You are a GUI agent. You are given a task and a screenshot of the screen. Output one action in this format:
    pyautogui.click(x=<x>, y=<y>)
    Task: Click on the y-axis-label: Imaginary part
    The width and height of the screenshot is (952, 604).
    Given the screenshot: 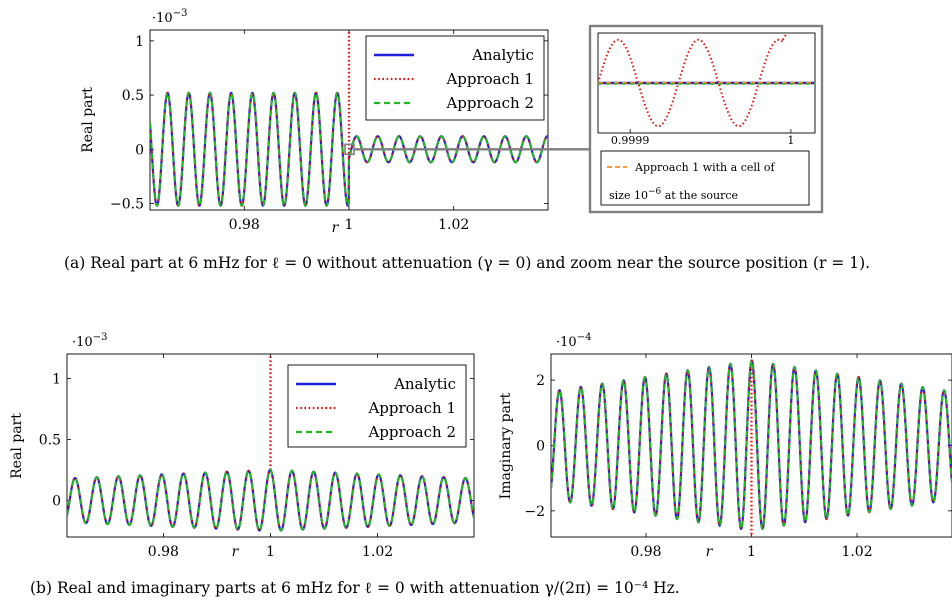 What is the action you would take?
    pyautogui.click(x=506, y=445)
    